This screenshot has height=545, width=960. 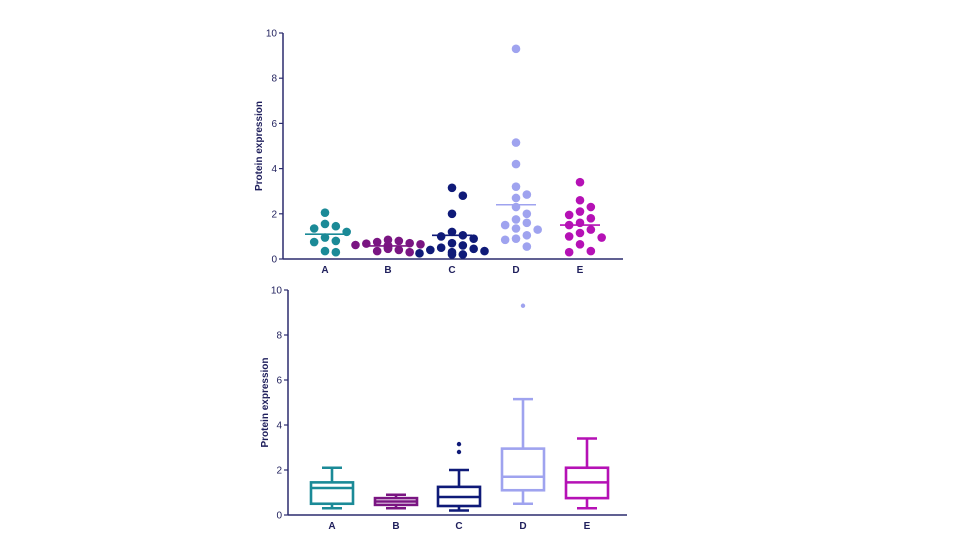 I want to click on outlier-point-D, so click(x=523, y=305).